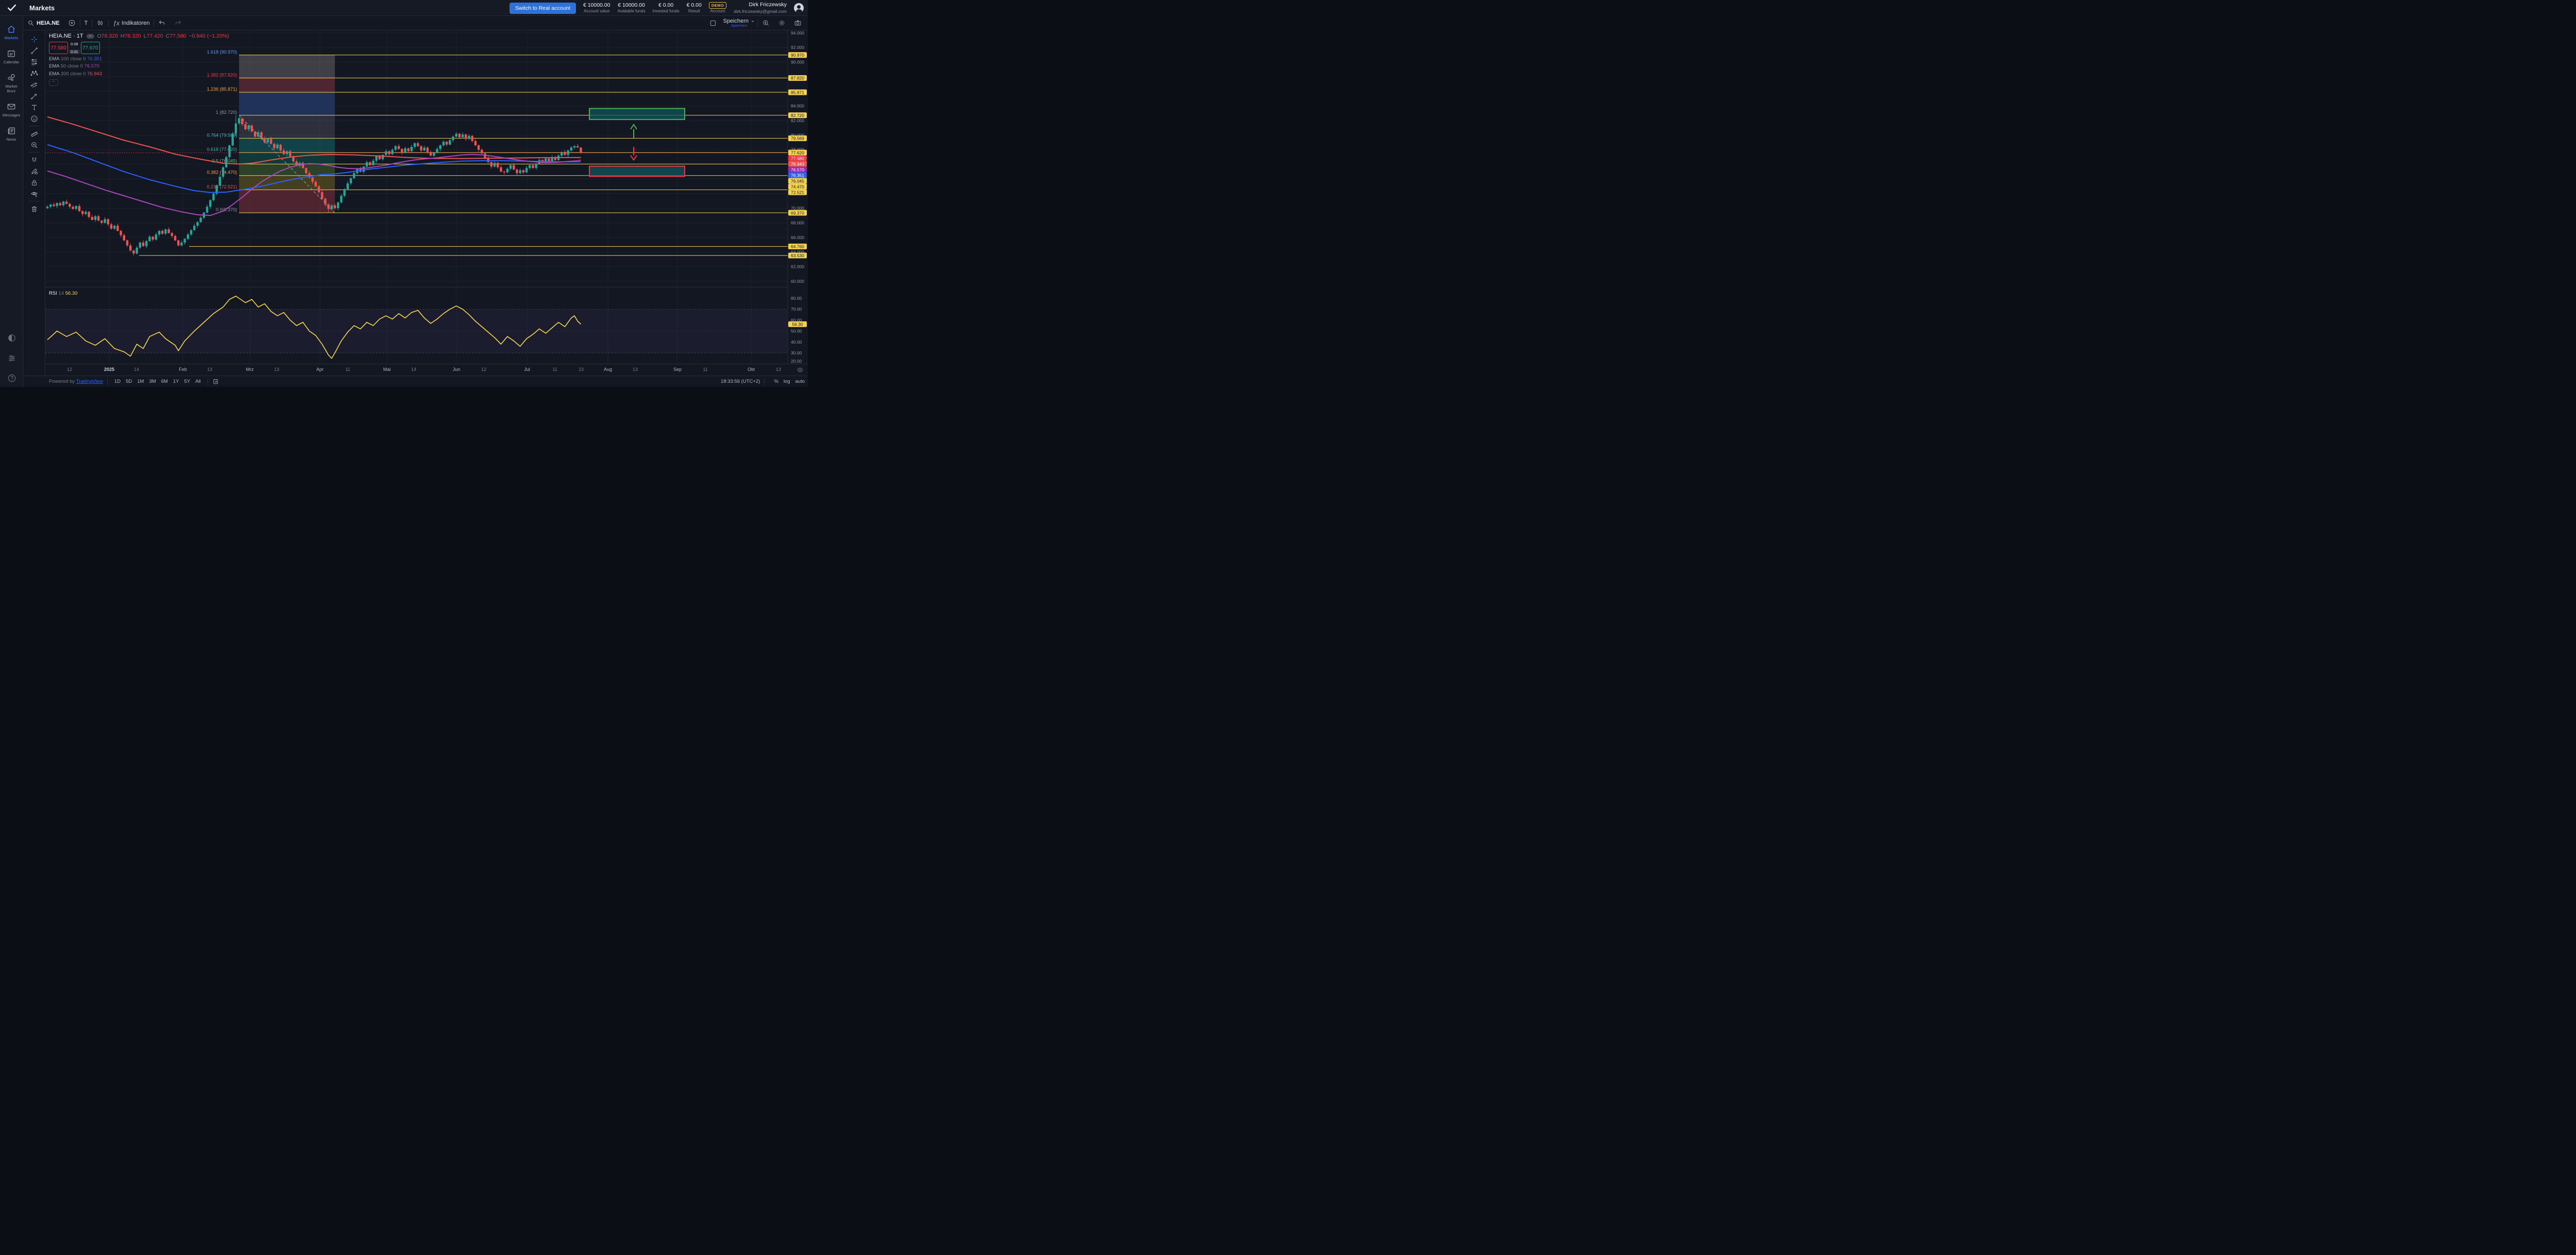 This screenshot has height=1255, width=2576. Describe the element at coordinates (797, 246) in the screenshot. I see `price-axis-label: 64.760` at that location.